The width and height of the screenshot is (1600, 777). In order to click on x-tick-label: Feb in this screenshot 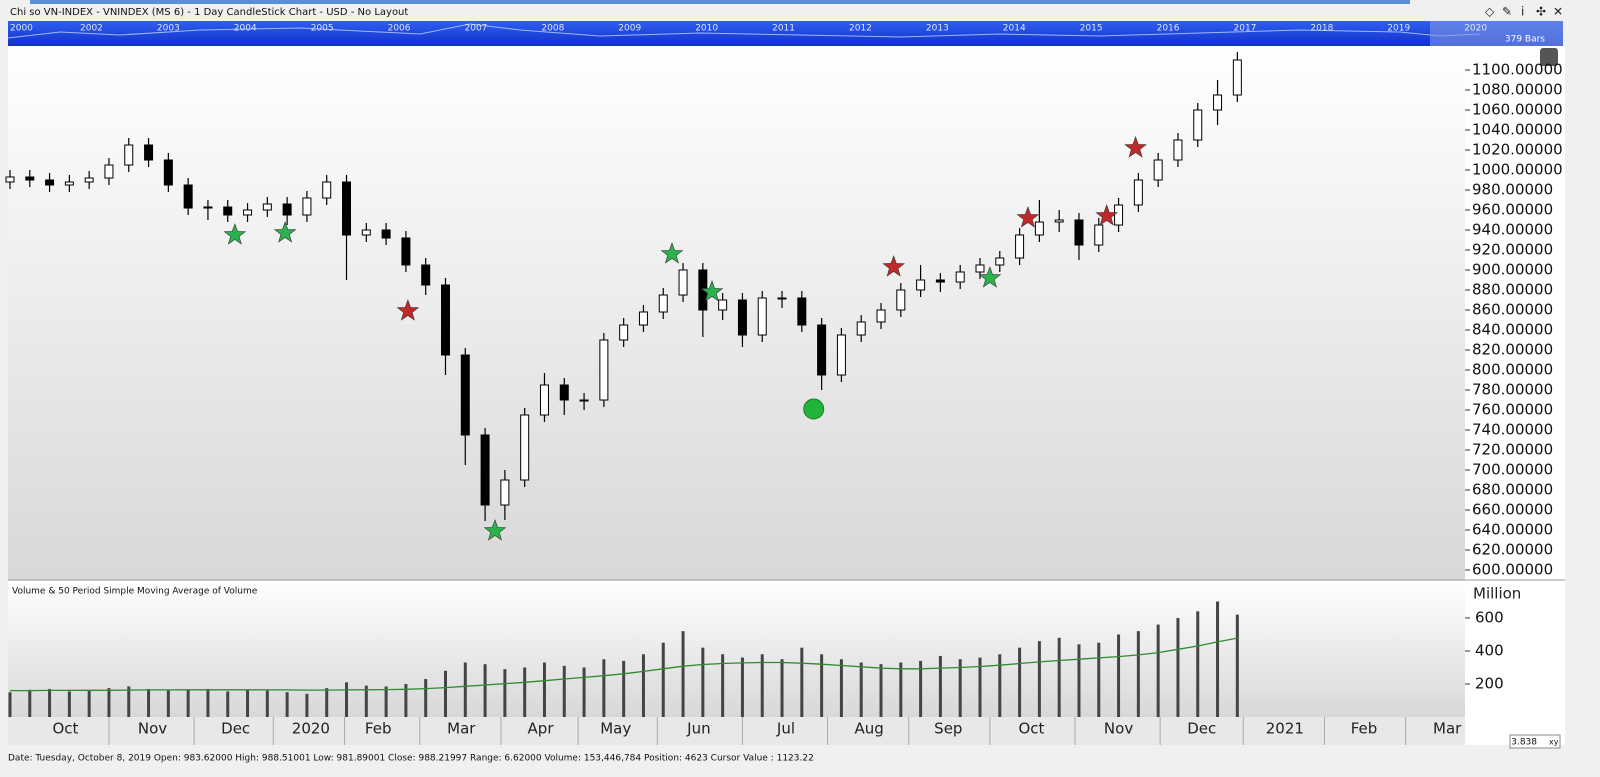, I will do `click(378, 729)`.